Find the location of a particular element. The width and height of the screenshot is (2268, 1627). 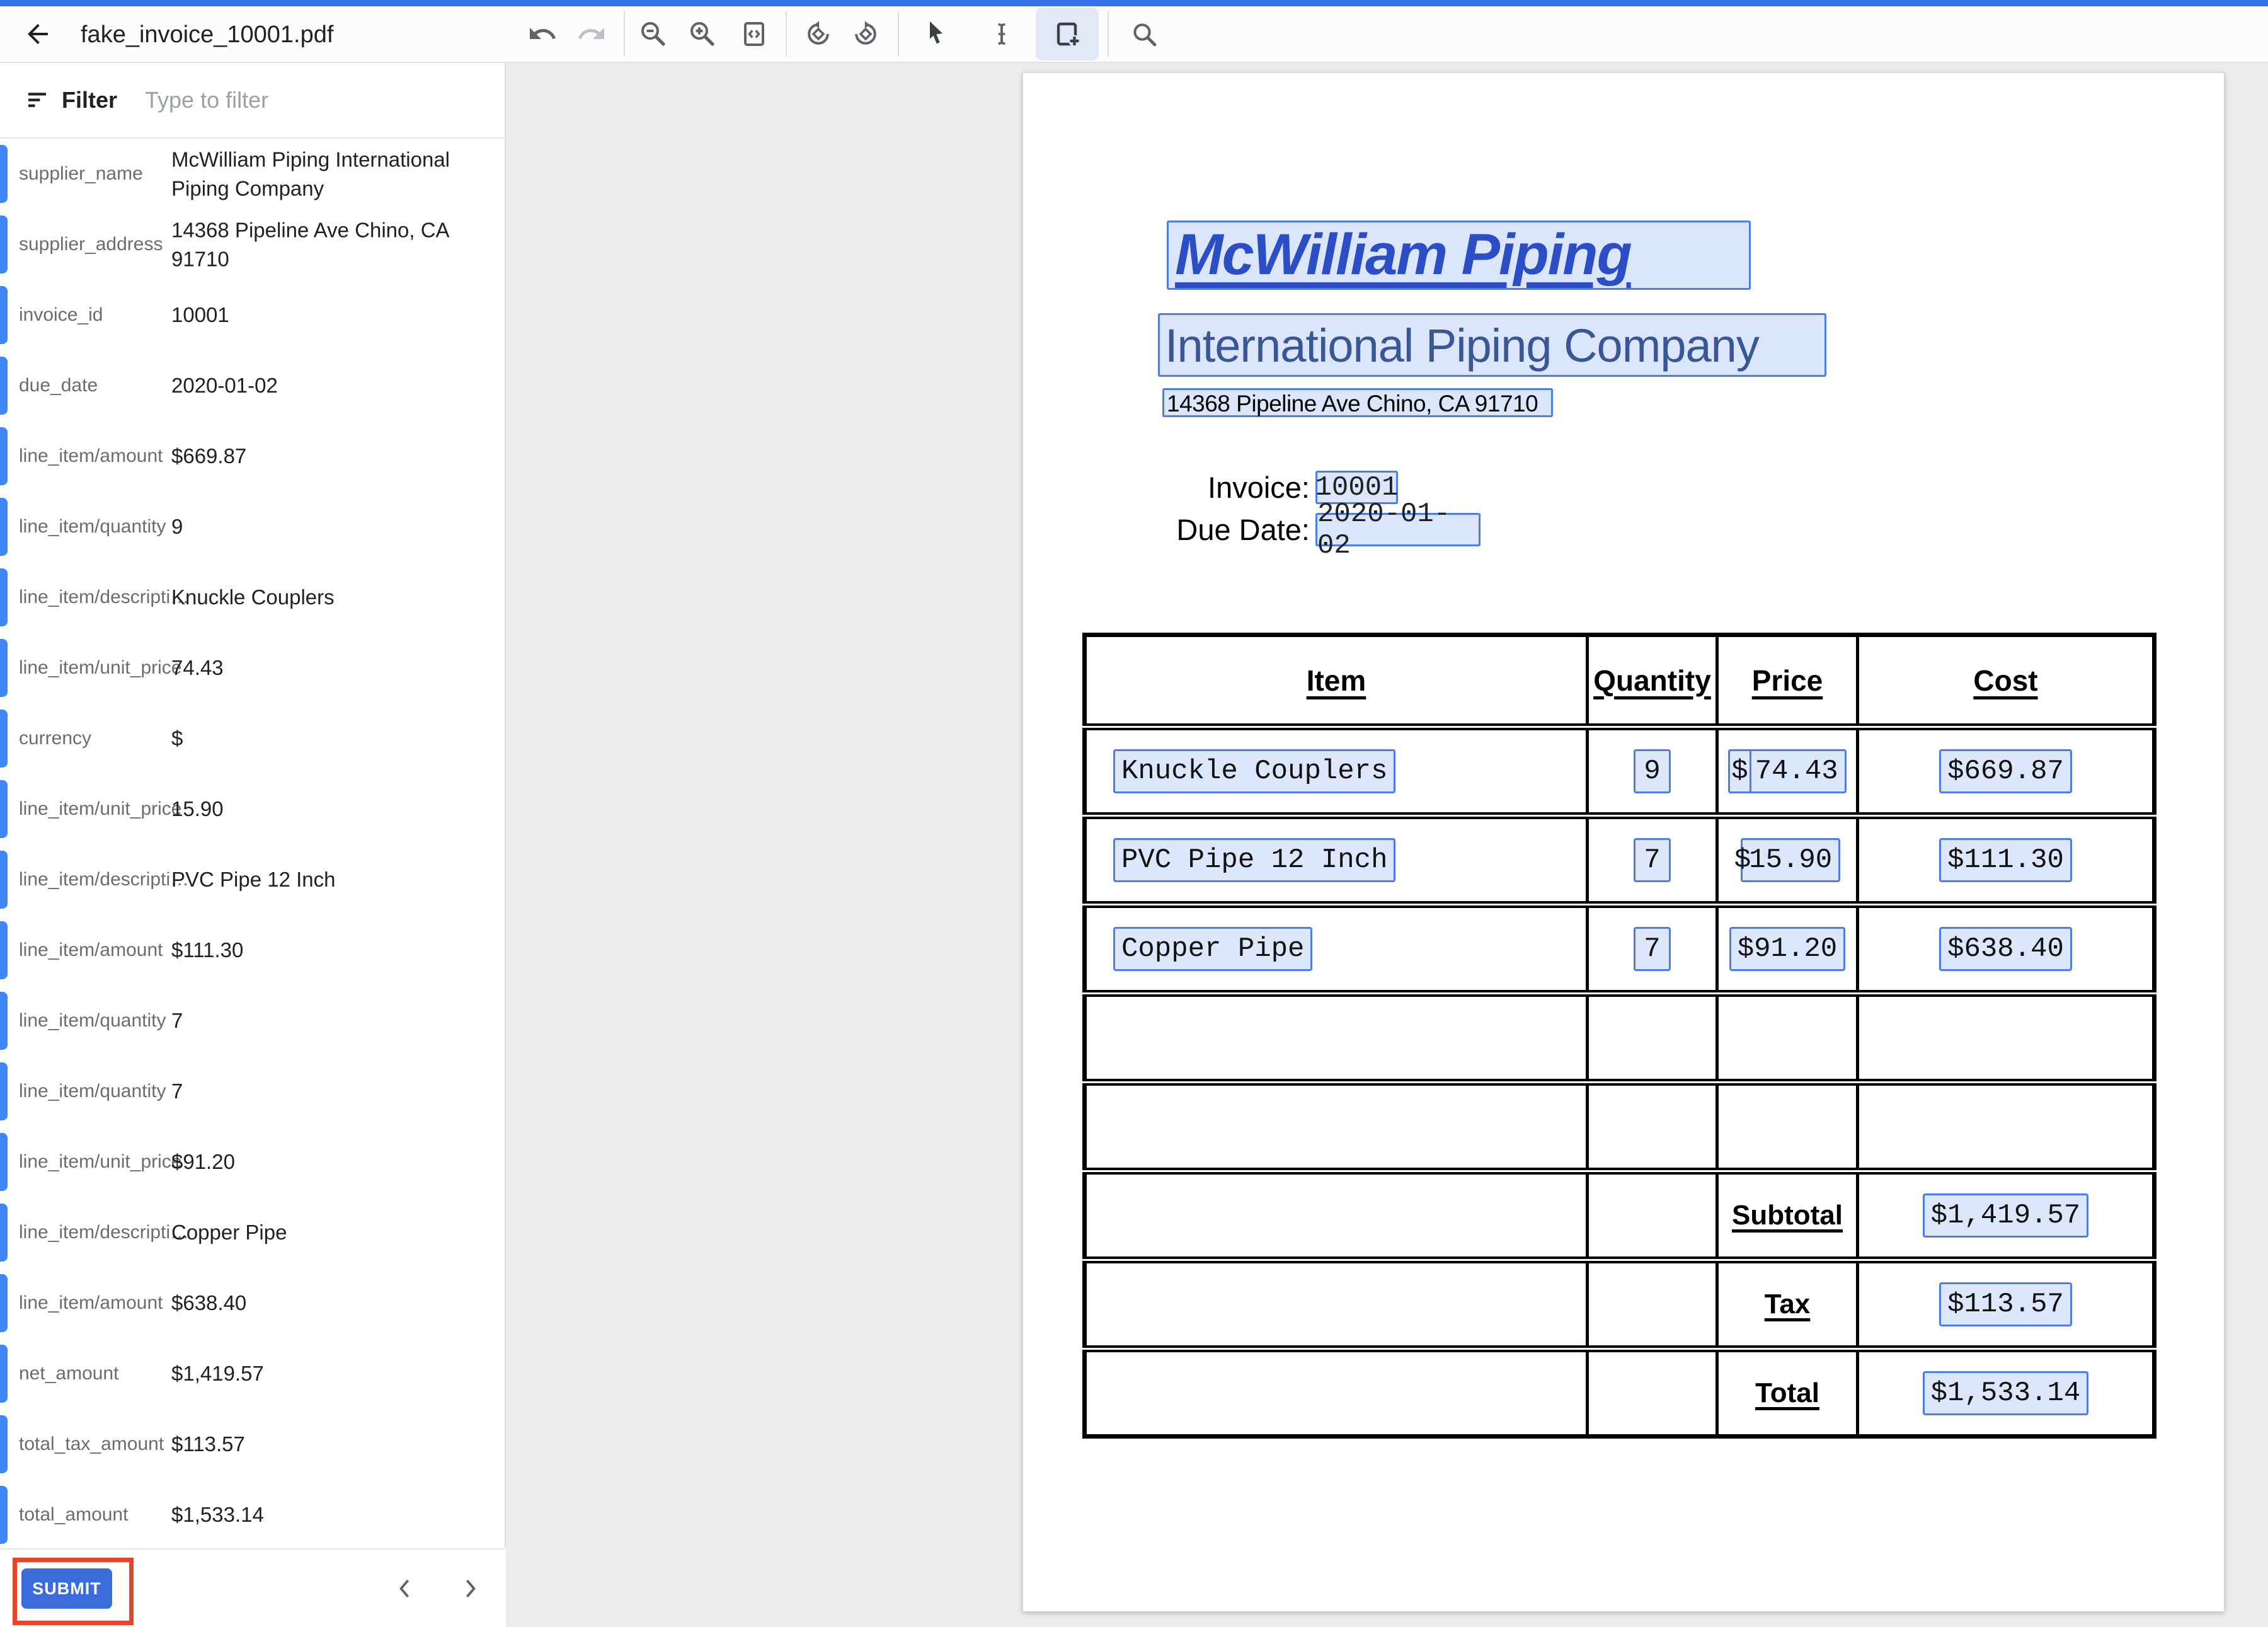

rotate-right-button is located at coordinates (865, 34).